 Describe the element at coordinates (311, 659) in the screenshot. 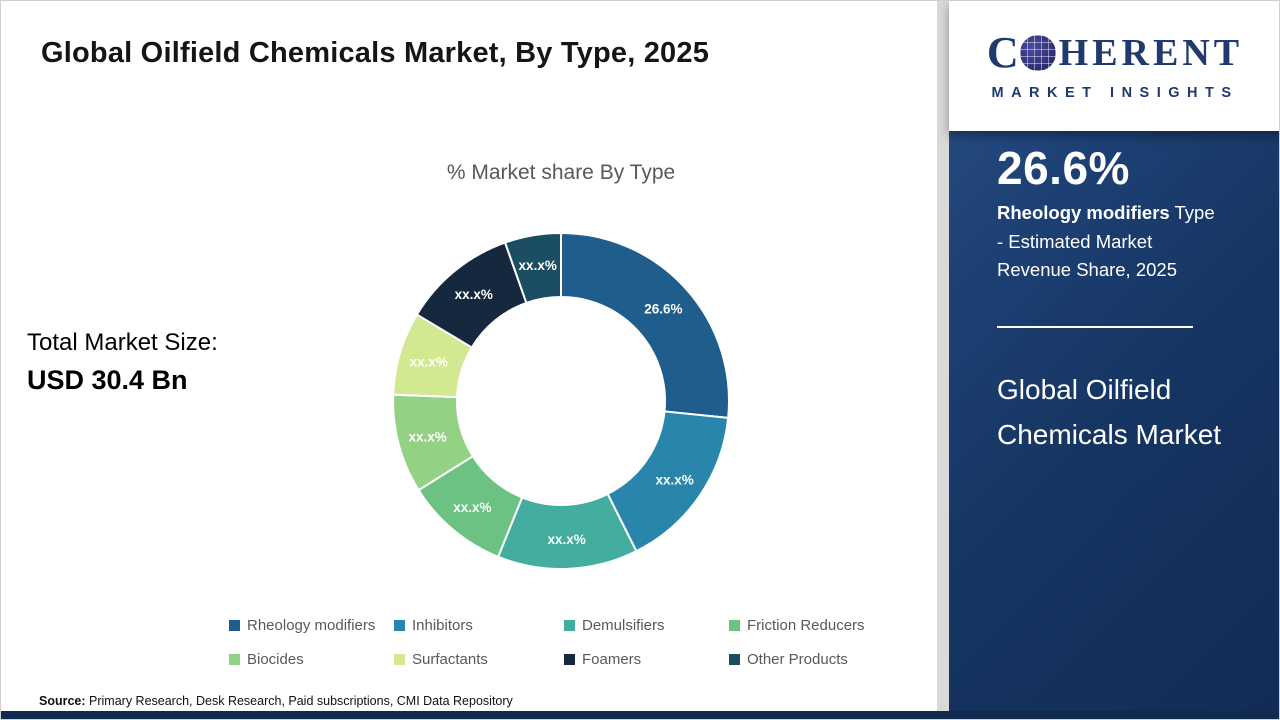

I see `legend-item-biocides: Biocides` at that location.